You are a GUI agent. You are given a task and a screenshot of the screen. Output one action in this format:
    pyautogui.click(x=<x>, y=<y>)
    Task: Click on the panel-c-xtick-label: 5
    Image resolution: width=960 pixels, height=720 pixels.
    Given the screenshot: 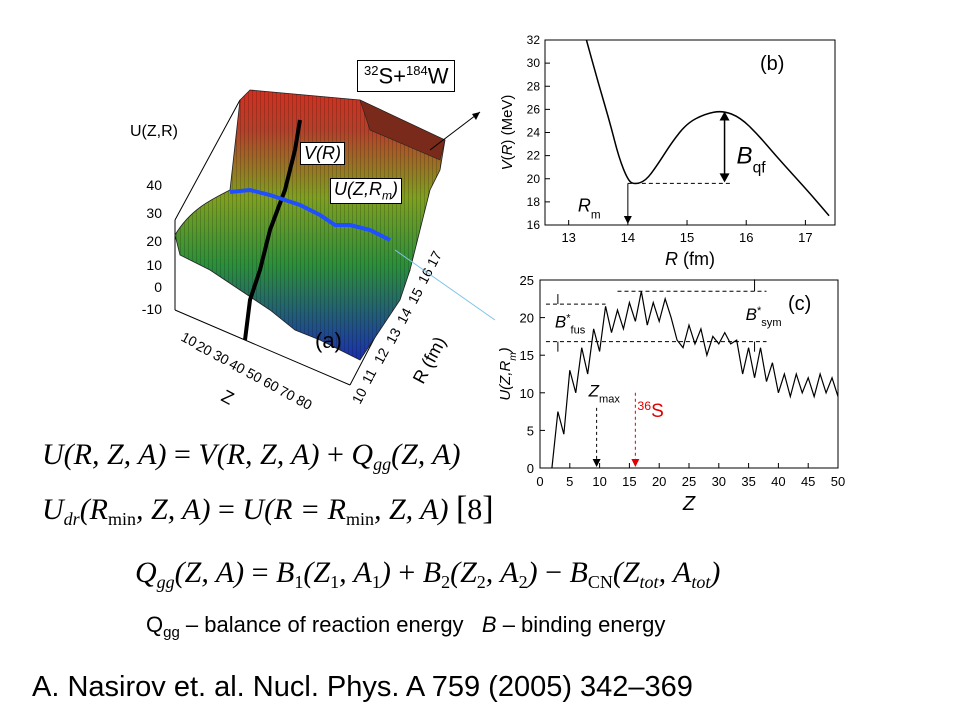 What is the action you would take?
    pyautogui.click(x=569, y=481)
    